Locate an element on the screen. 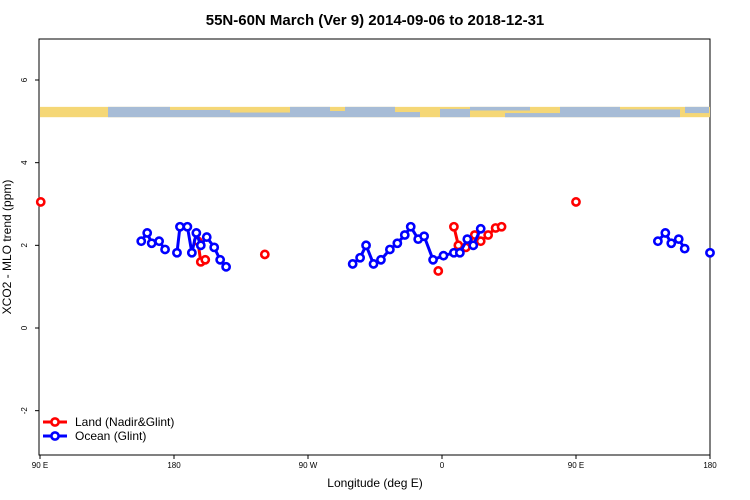 The height and width of the screenshot is (500, 750). y-tick-label: 2 is located at coordinates (24, 245).